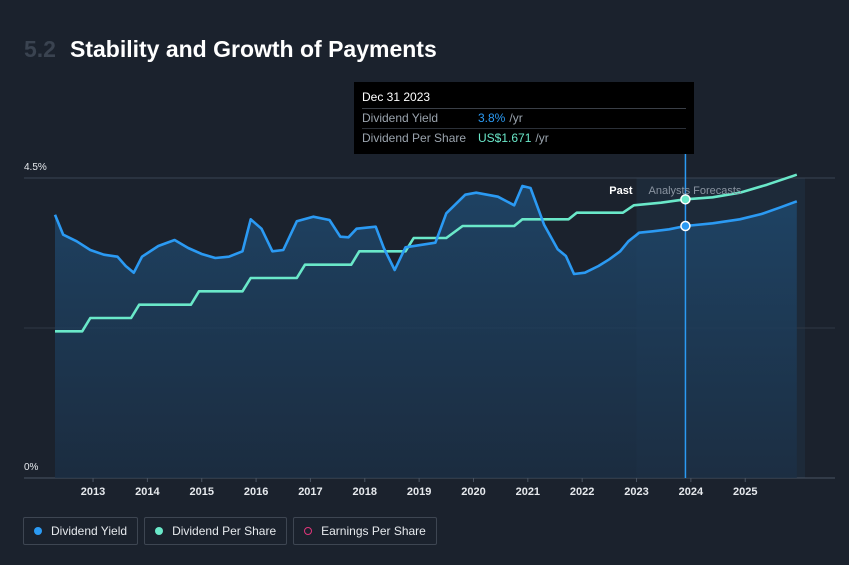  I want to click on x-tick-label: 2017, so click(310, 492).